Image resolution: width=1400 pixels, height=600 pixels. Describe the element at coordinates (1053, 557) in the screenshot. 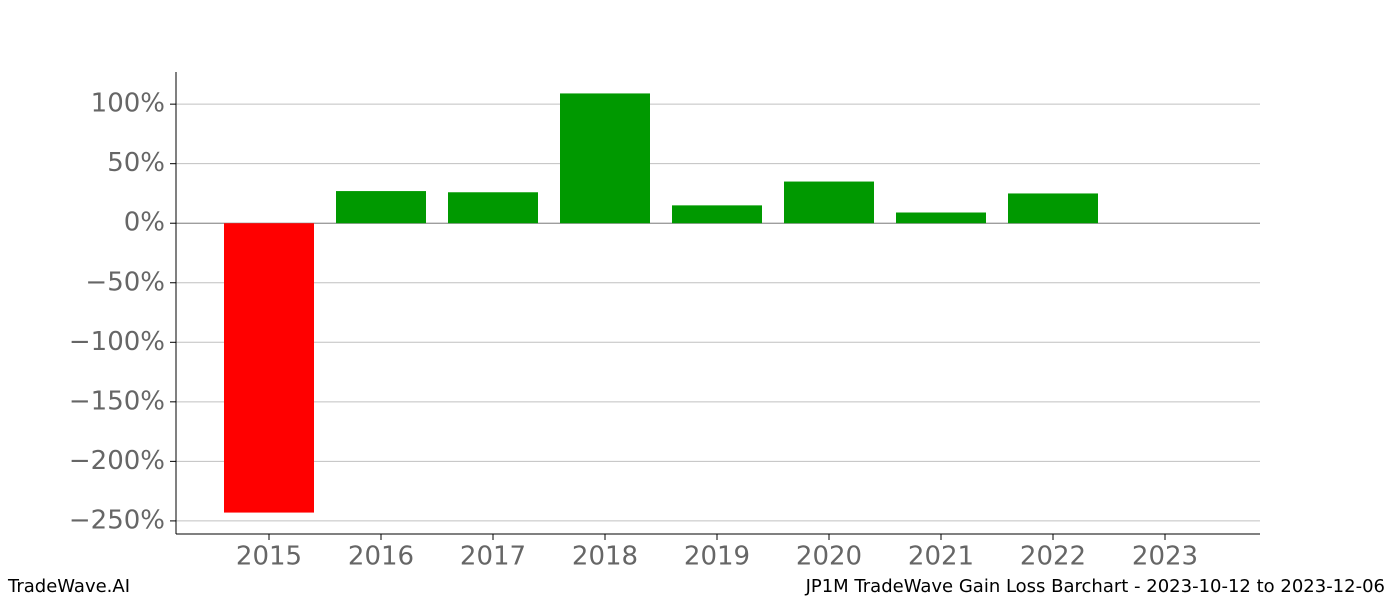

I see `x-tick-label: 2022` at that location.